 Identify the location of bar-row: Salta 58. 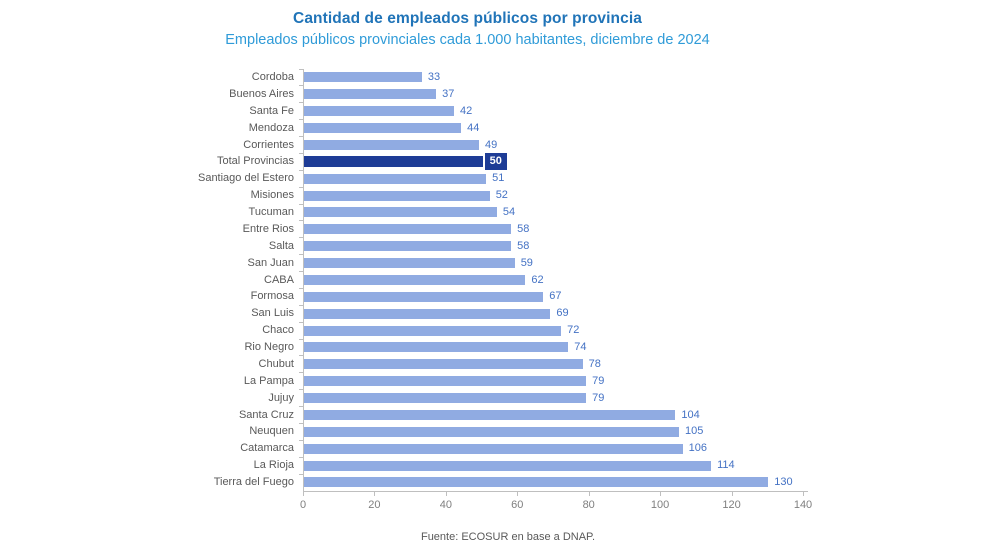
(501, 246).